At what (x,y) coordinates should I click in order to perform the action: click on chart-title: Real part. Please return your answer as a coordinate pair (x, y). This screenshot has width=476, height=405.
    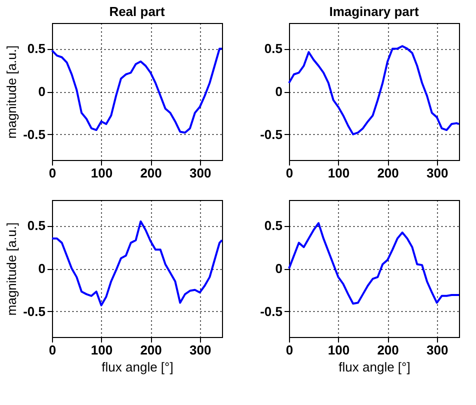
    Looking at the image, I should click on (137, 11).